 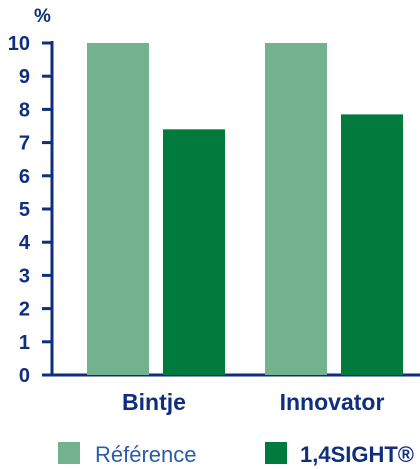 What do you see at coordinates (25, 243) in the screenshot?
I see `y-tick-label: 4` at bounding box center [25, 243].